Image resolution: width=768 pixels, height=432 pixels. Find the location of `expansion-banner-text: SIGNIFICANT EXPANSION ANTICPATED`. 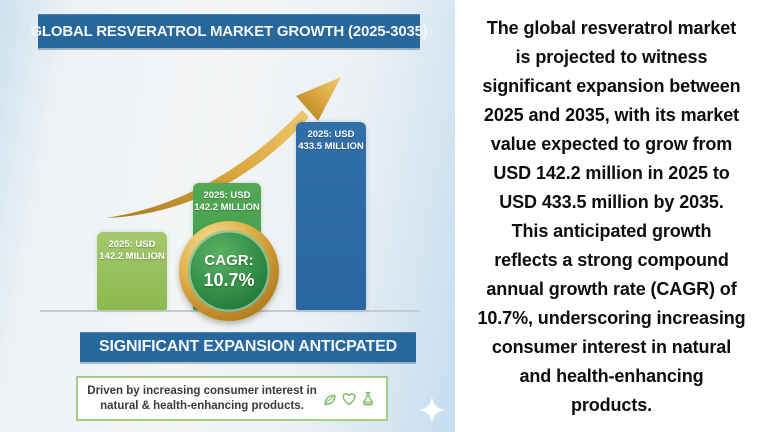

expansion-banner-text: SIGNIFICANT EXPANSION ANTICPATED is located at coordinates (248, 346).